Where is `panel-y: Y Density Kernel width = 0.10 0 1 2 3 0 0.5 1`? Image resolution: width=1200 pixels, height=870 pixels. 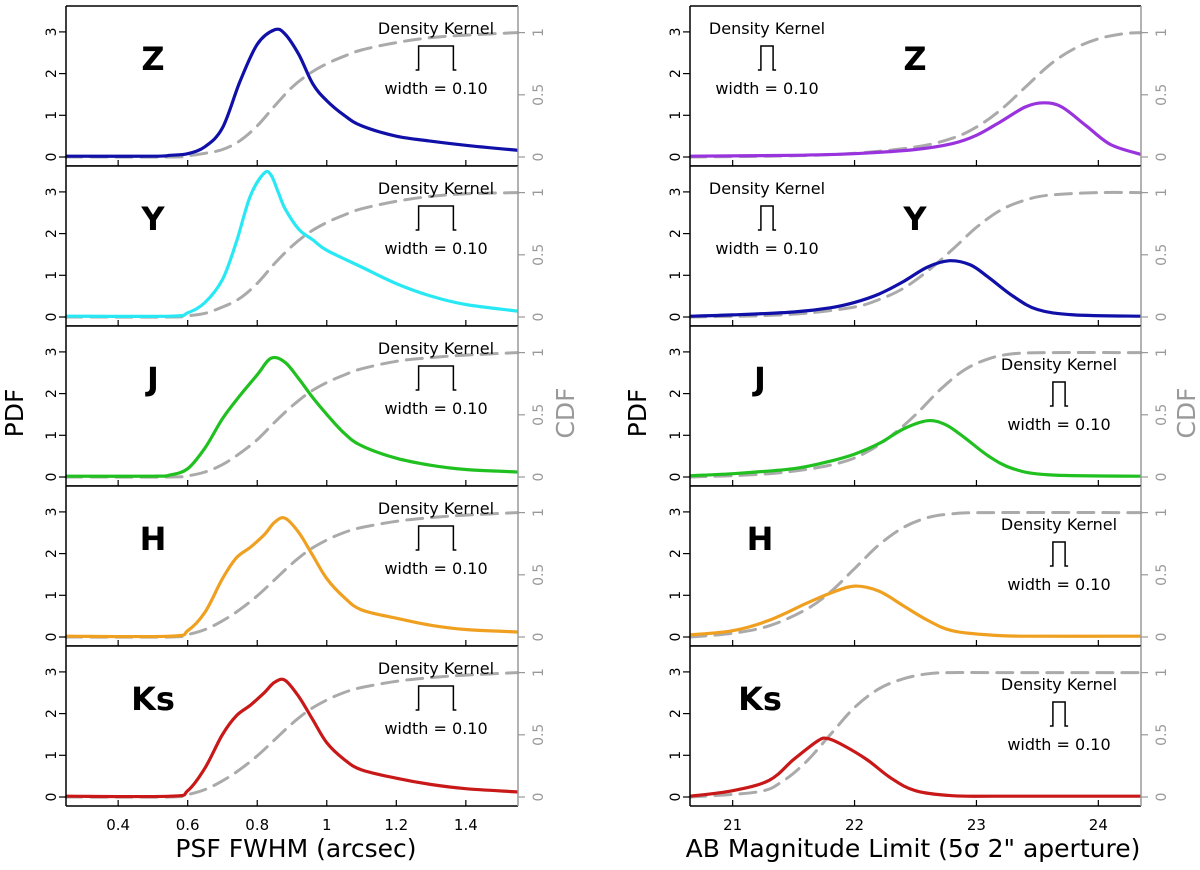
panel-y: Y Density Kernel width = 0.10 0 1 2 3 0 0.5 1 is located at coordinates (295, 246).